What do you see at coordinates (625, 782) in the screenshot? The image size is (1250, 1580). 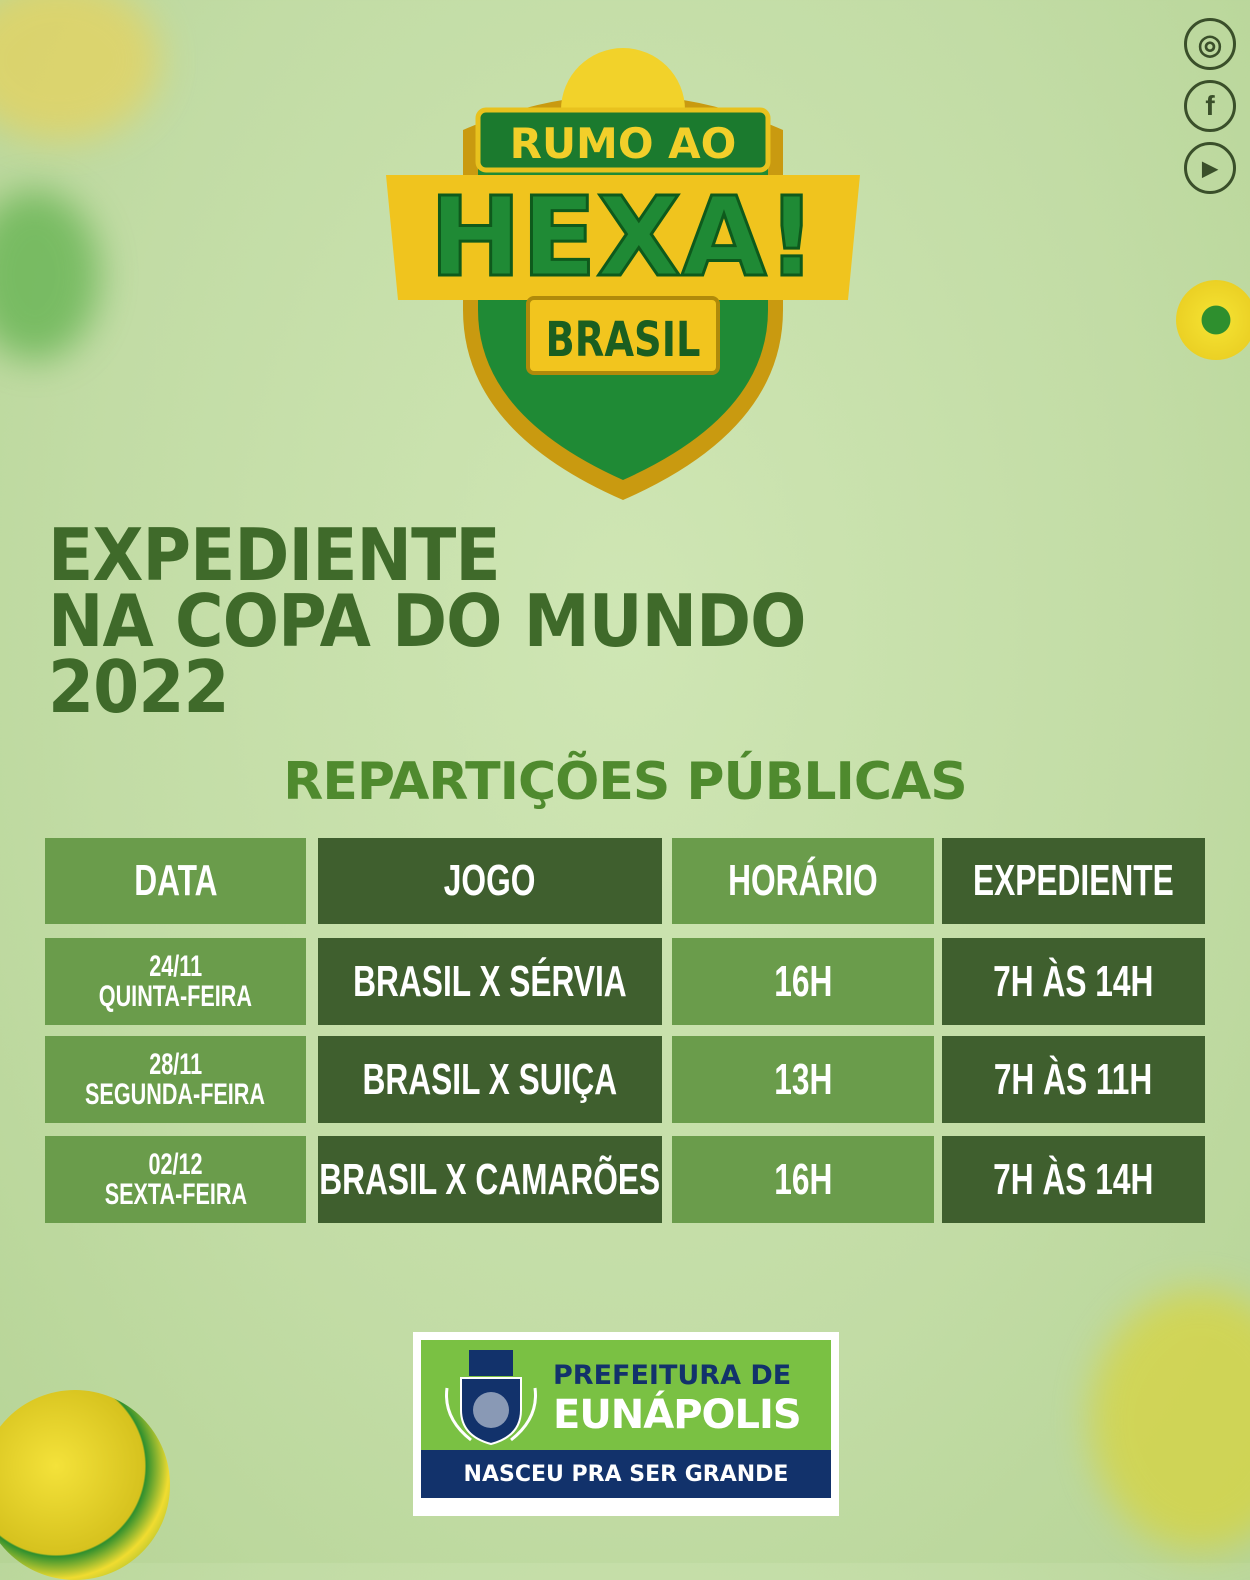 I see `subtitle: REPARTIÇÕES PÚBLICAS` at bounding box center [625, 782].